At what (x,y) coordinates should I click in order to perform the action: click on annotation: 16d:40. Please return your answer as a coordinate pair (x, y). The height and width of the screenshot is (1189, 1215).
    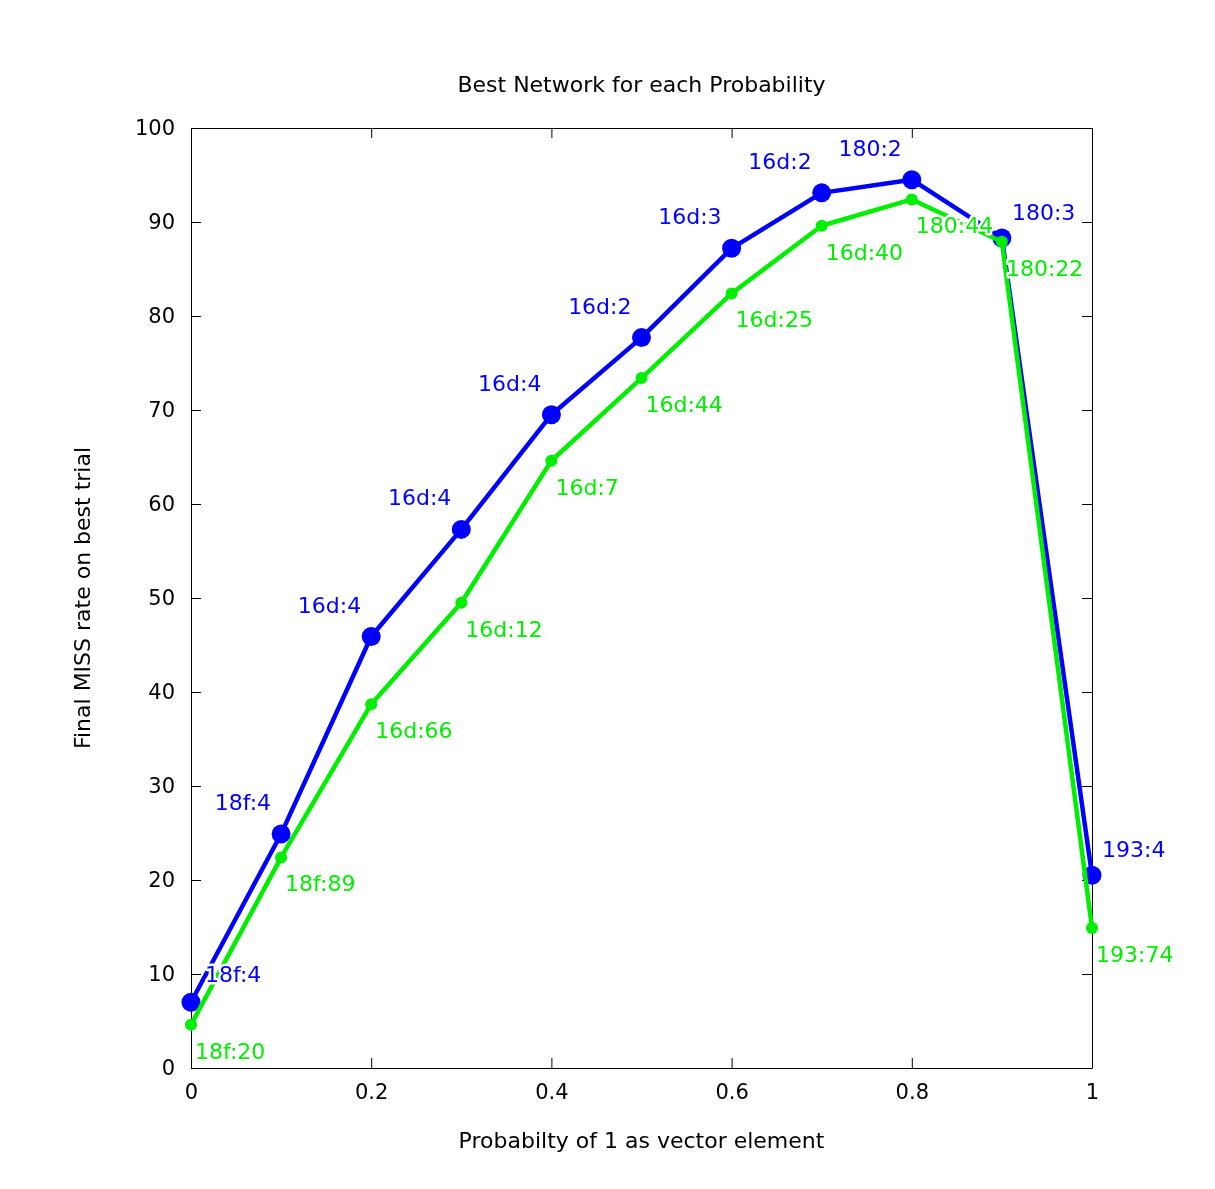
    Looking at the image, I should click on (864, 252).